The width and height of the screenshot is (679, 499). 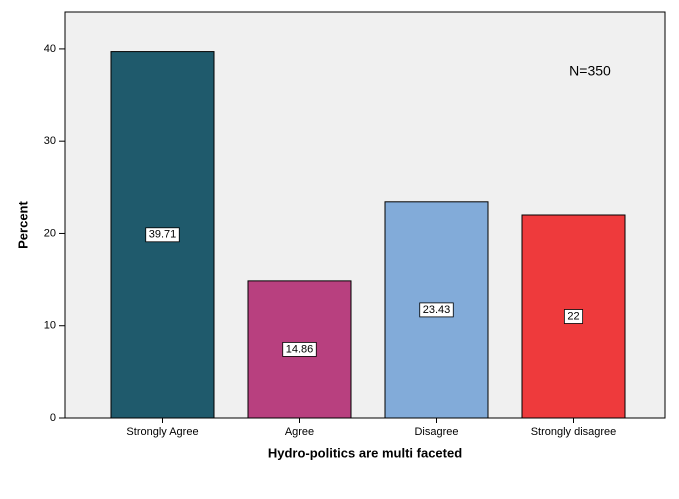 I want to click on x-axis-title: Hydro-politics are multi faceted, so click(x=365, y=452).